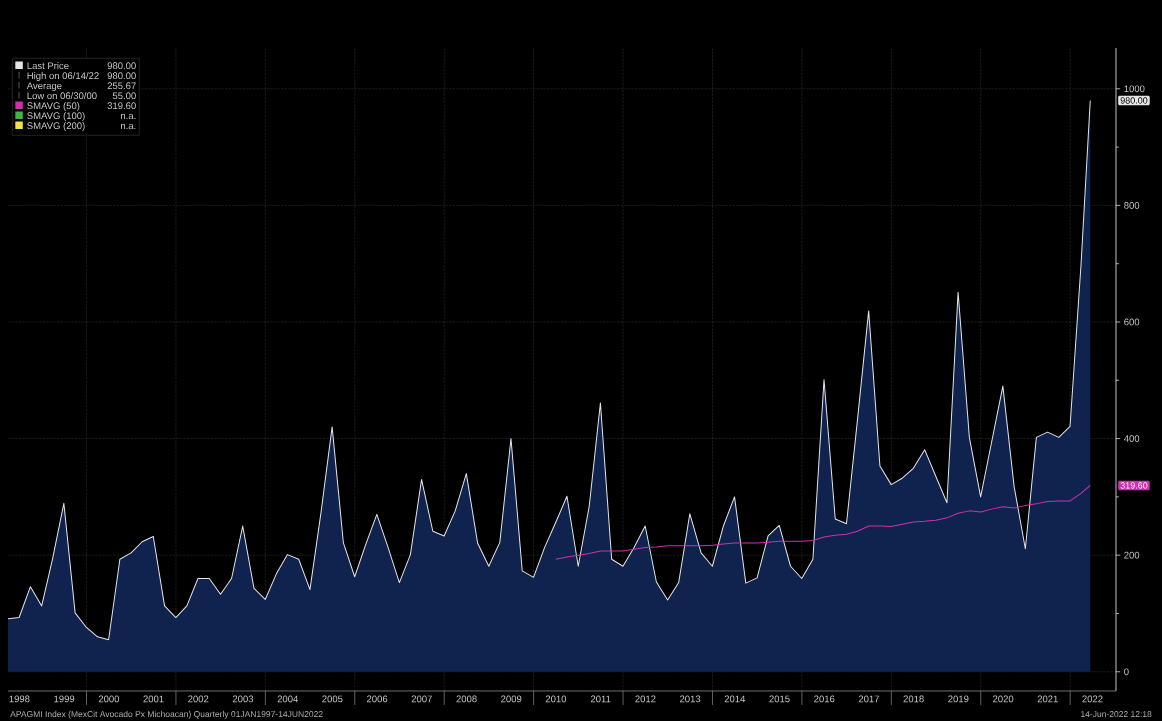  Describe the element at coordinates (288, 699) in the screenshot. I see `x-tick-label: 2004` at that location.